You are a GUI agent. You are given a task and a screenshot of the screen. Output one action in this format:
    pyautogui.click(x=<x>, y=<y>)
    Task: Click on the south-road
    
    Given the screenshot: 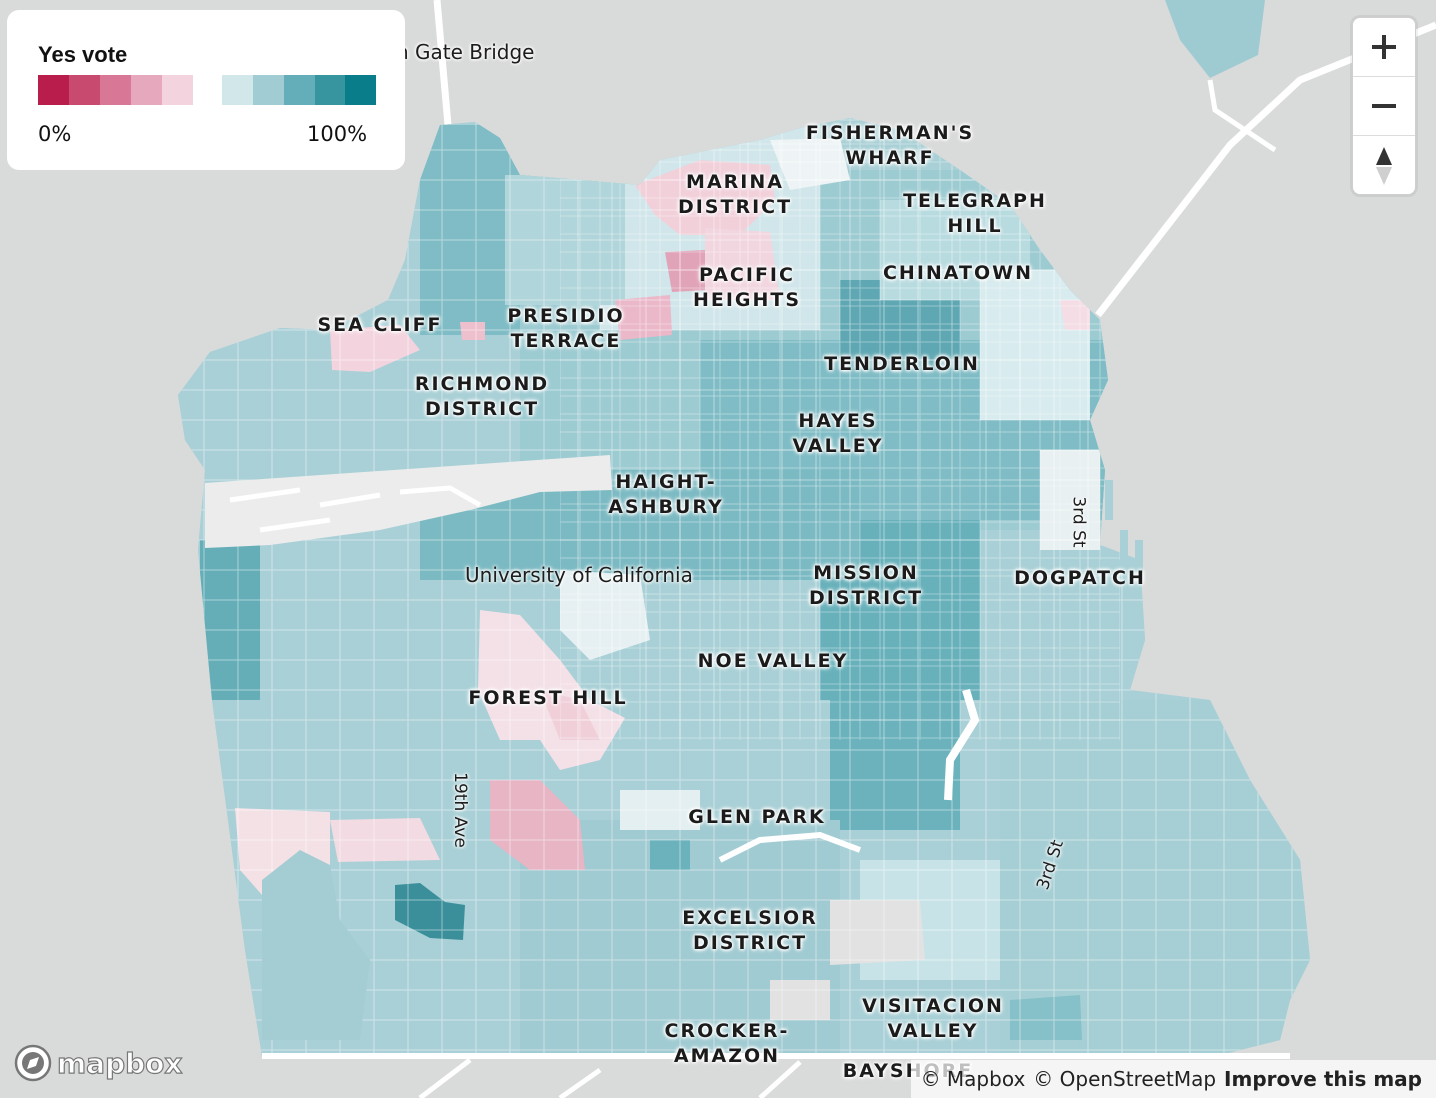 What is the action you would take?
    pyautogui.click(x=610, y=1078)
    